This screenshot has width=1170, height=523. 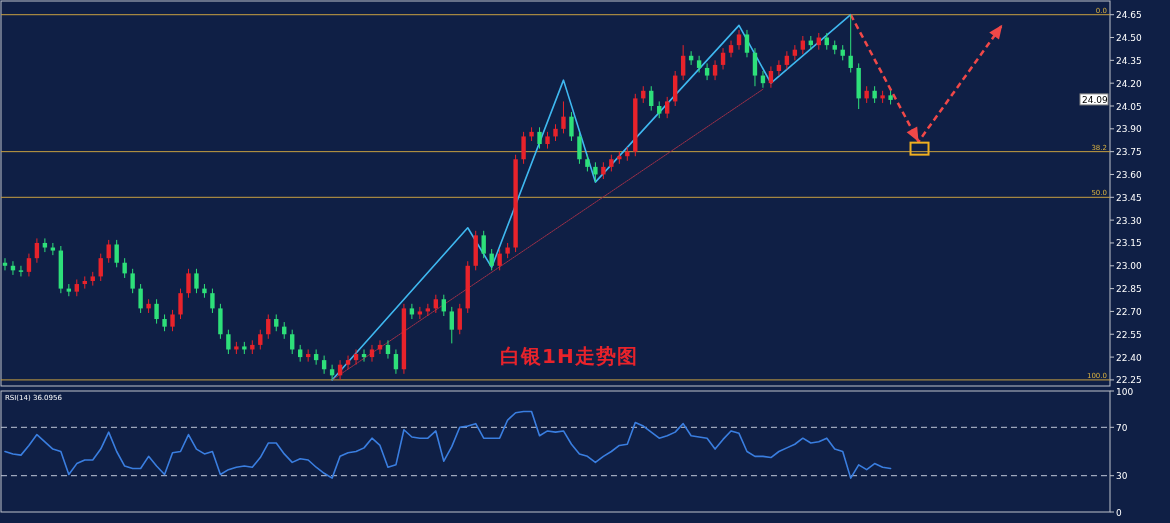 I want to click on y-tick-label: 22.55, so click(x=1129, y=334).